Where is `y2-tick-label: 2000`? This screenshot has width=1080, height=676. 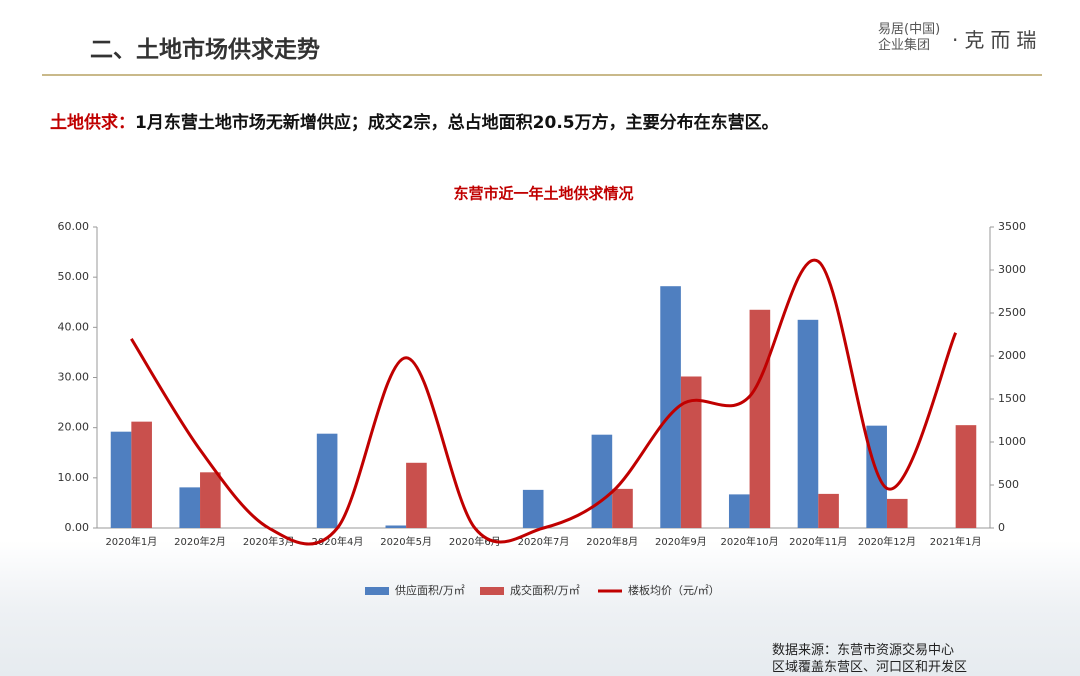 y2-tick-label: 2000 is located at coordinates (1012, 355).